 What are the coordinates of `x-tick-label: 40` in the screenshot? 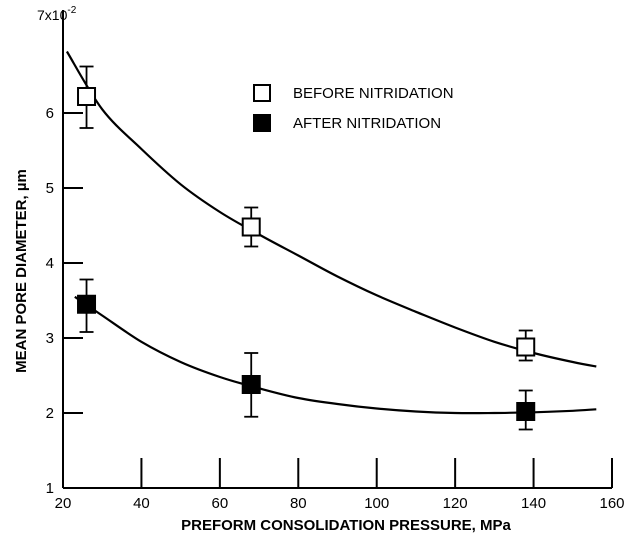 It's located at (141, 503).